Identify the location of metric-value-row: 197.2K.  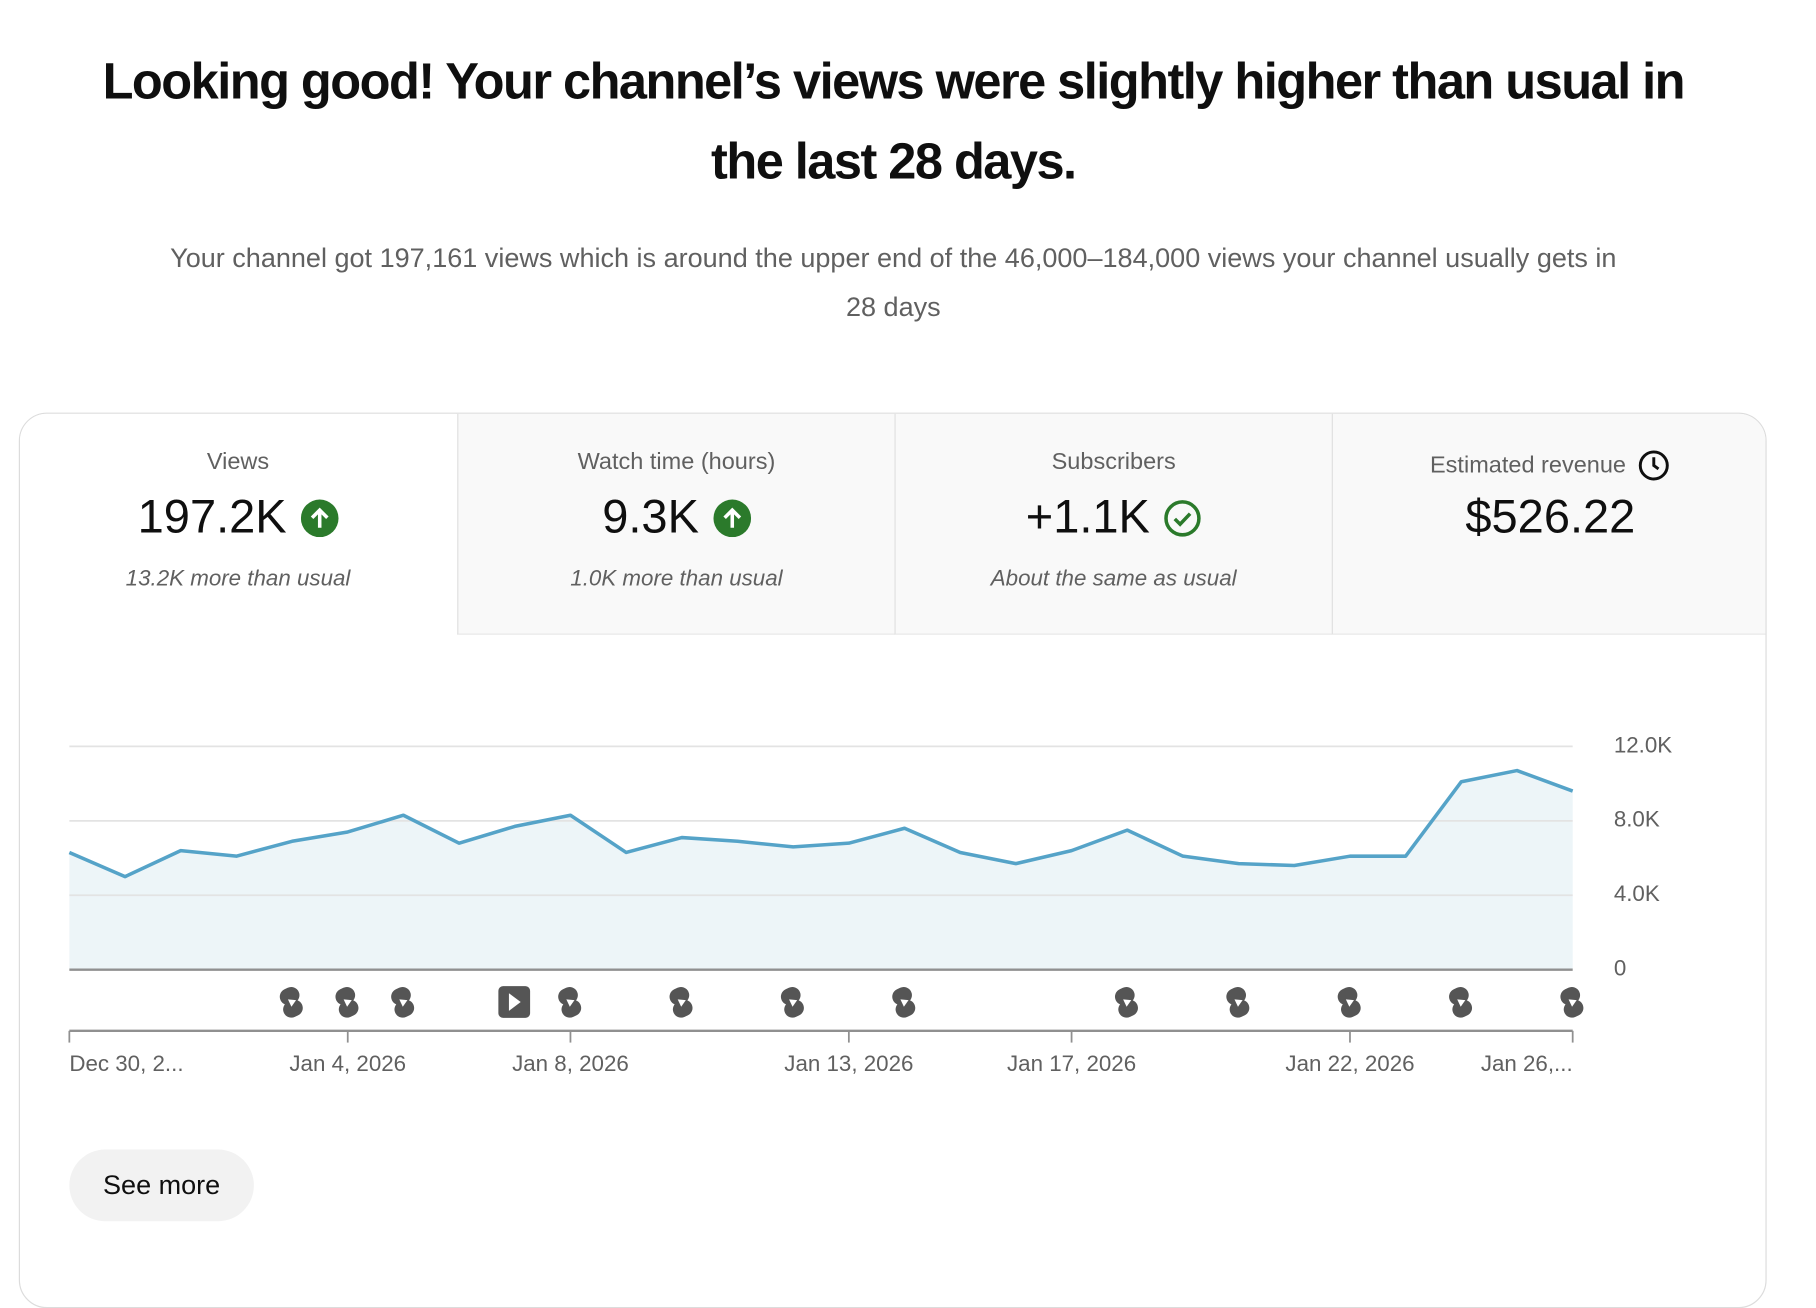
(238, 517).